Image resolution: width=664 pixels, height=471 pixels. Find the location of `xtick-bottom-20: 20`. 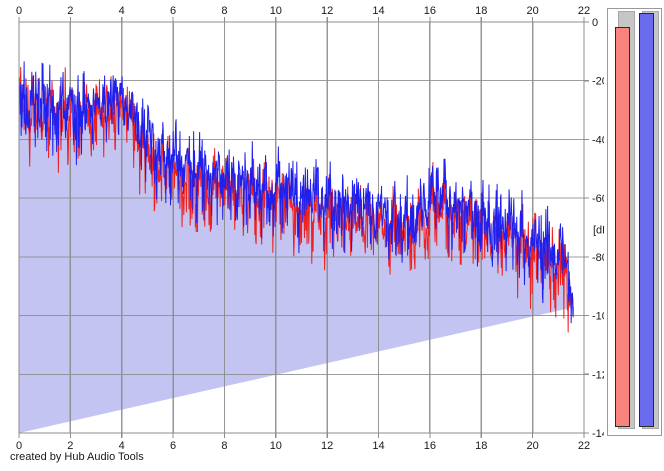

xtick-bottom-20: 20 is located at coordinates (533, 445).